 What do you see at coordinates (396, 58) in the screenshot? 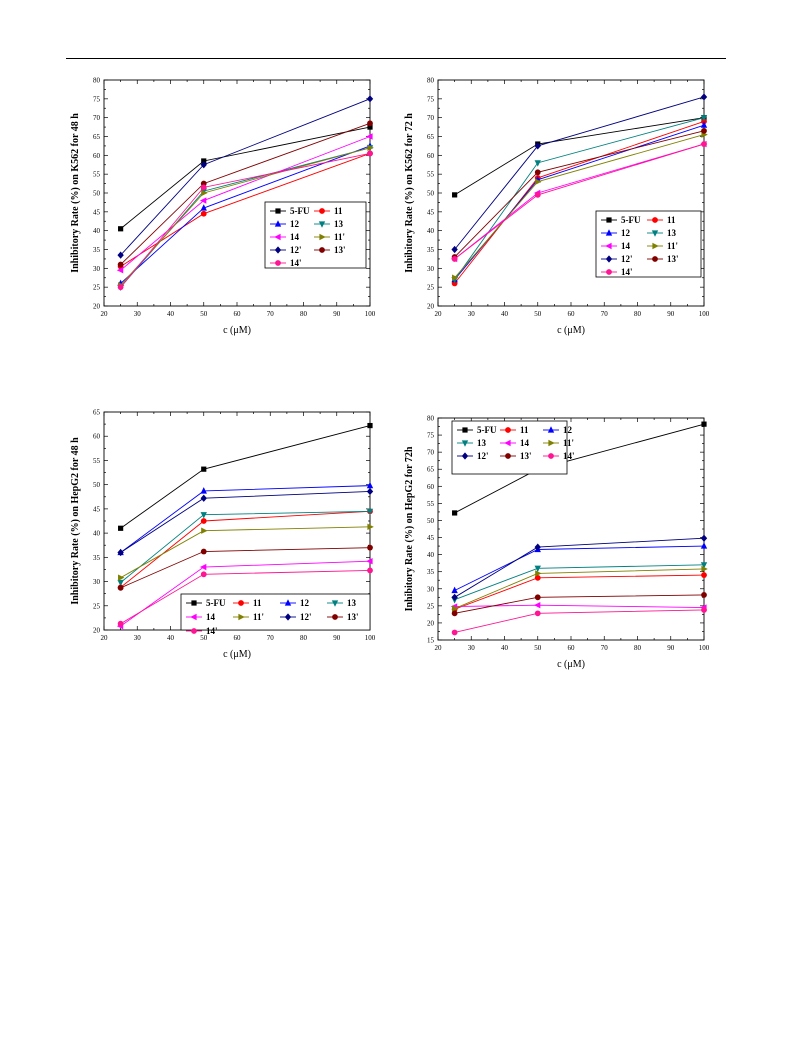
I see `page-header-rule` at bounding box center [396, 58].